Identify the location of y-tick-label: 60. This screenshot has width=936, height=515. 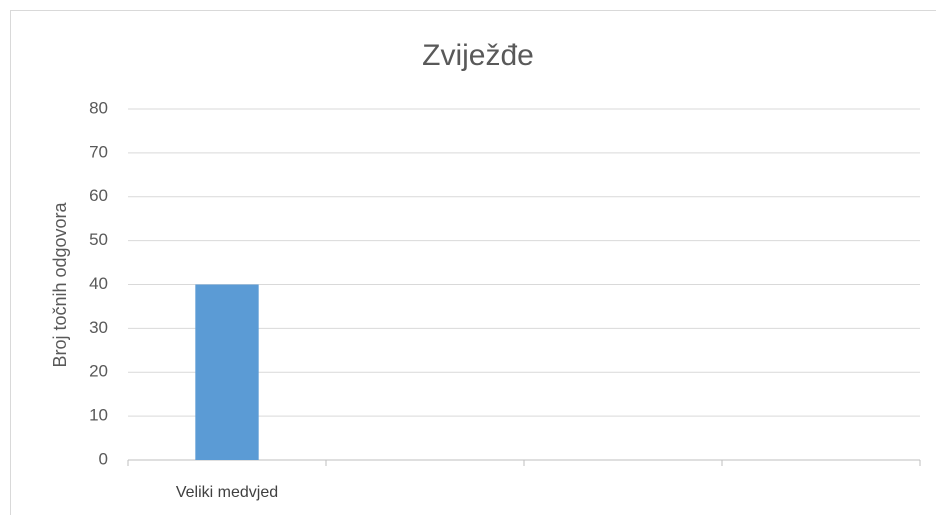
(98, 195).